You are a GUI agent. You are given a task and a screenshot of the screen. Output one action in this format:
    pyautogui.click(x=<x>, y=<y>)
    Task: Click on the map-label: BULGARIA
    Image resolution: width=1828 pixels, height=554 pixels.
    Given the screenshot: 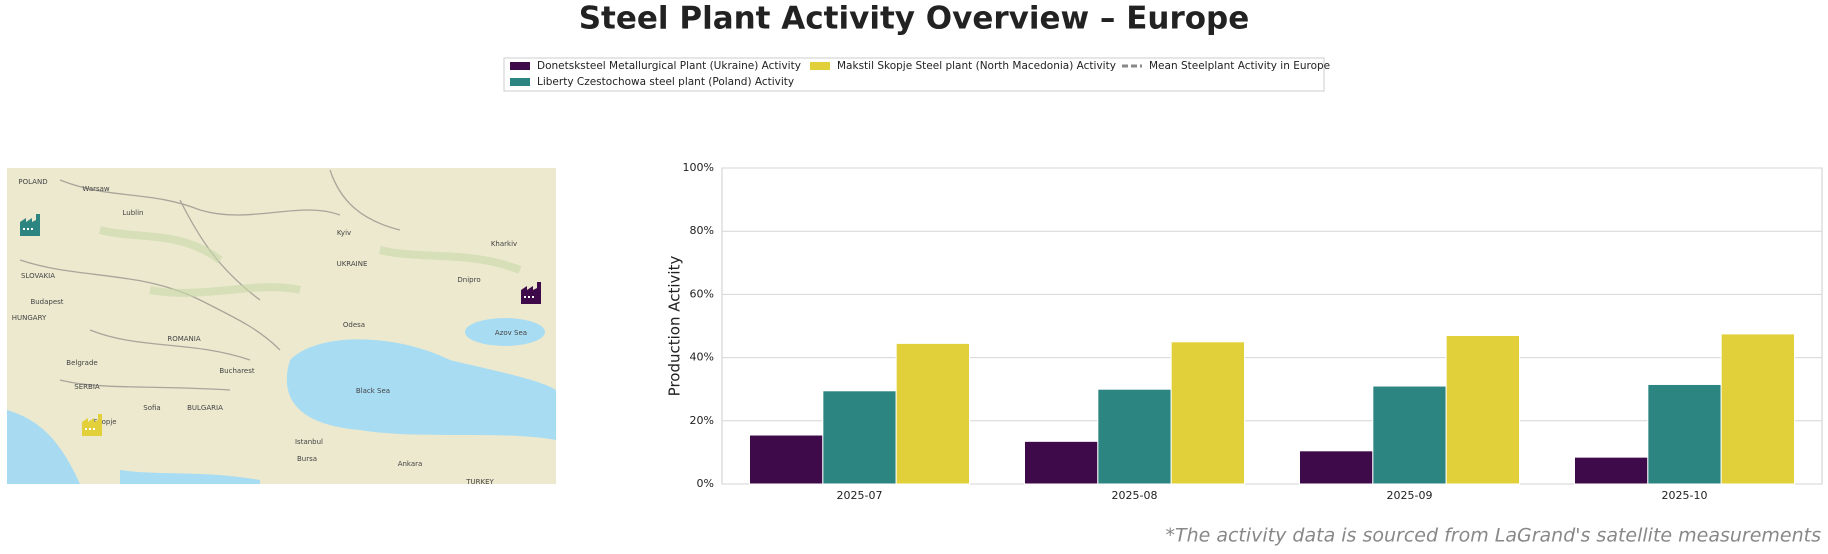 What is the action you would take?
    pyautogui.click(x=205, y=408)
    